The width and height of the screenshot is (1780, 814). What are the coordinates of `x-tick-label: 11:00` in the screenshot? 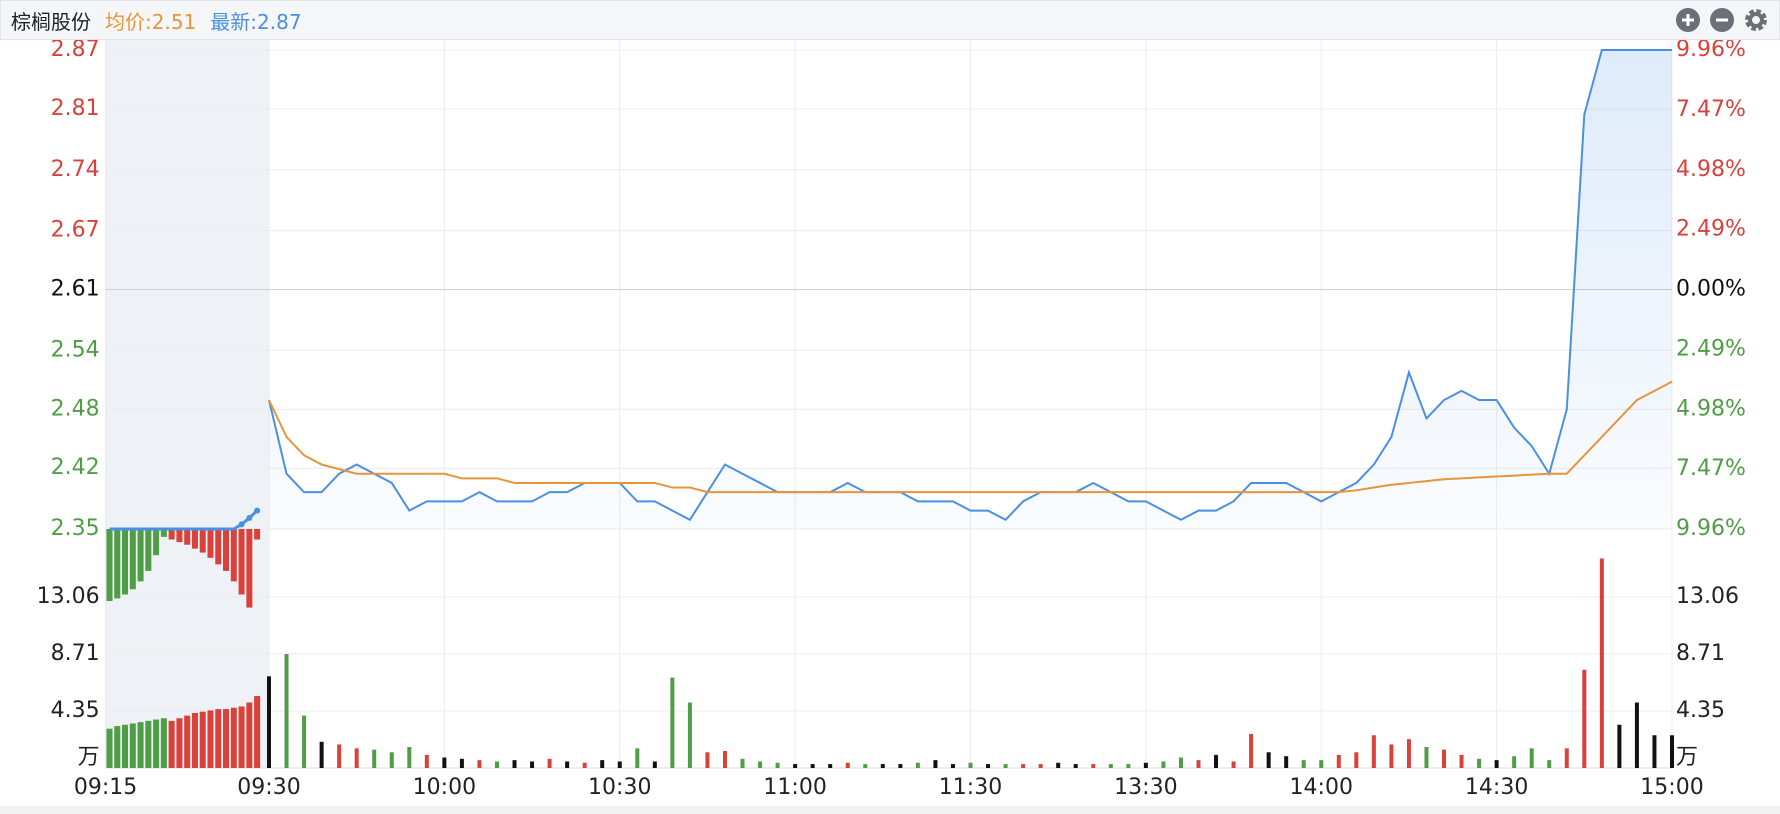 It's located at (794, 787).